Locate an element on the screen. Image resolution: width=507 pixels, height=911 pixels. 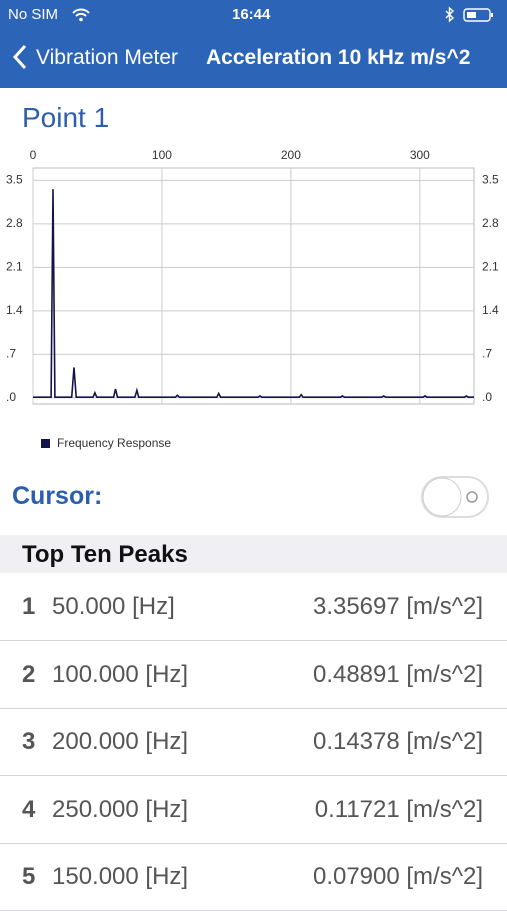
peak-value: 0.14378 [m/s^2] is located at coordinates (397, 741).